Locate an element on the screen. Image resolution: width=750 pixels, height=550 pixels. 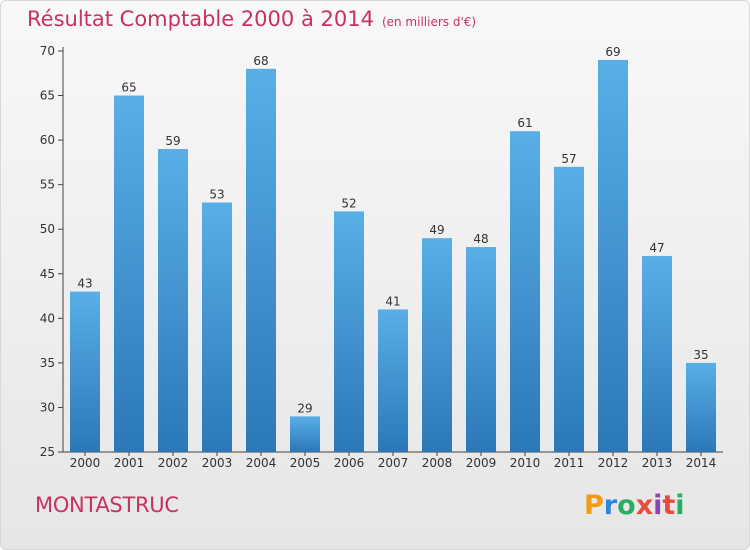
x-tick-label: 2014 is located at coordinates (701, 463).